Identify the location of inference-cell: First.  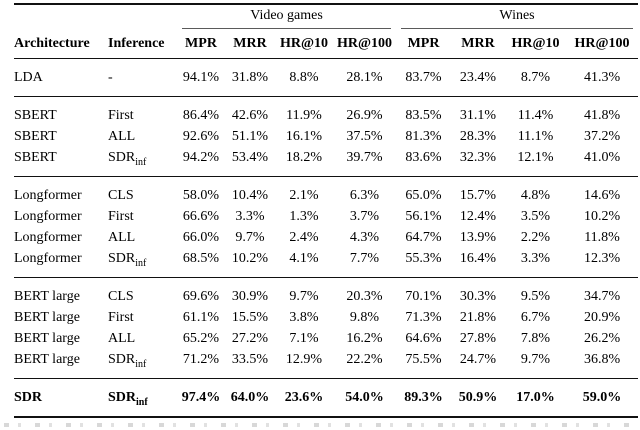
(142, 111).